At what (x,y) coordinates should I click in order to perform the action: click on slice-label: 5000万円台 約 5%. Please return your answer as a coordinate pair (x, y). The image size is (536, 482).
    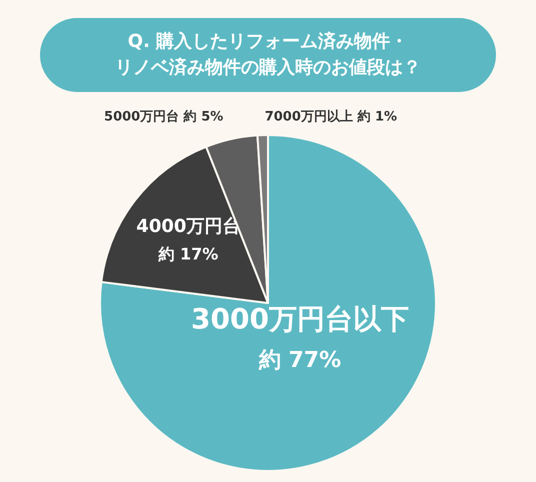
    Looking at the image, I should click on (164, 116).